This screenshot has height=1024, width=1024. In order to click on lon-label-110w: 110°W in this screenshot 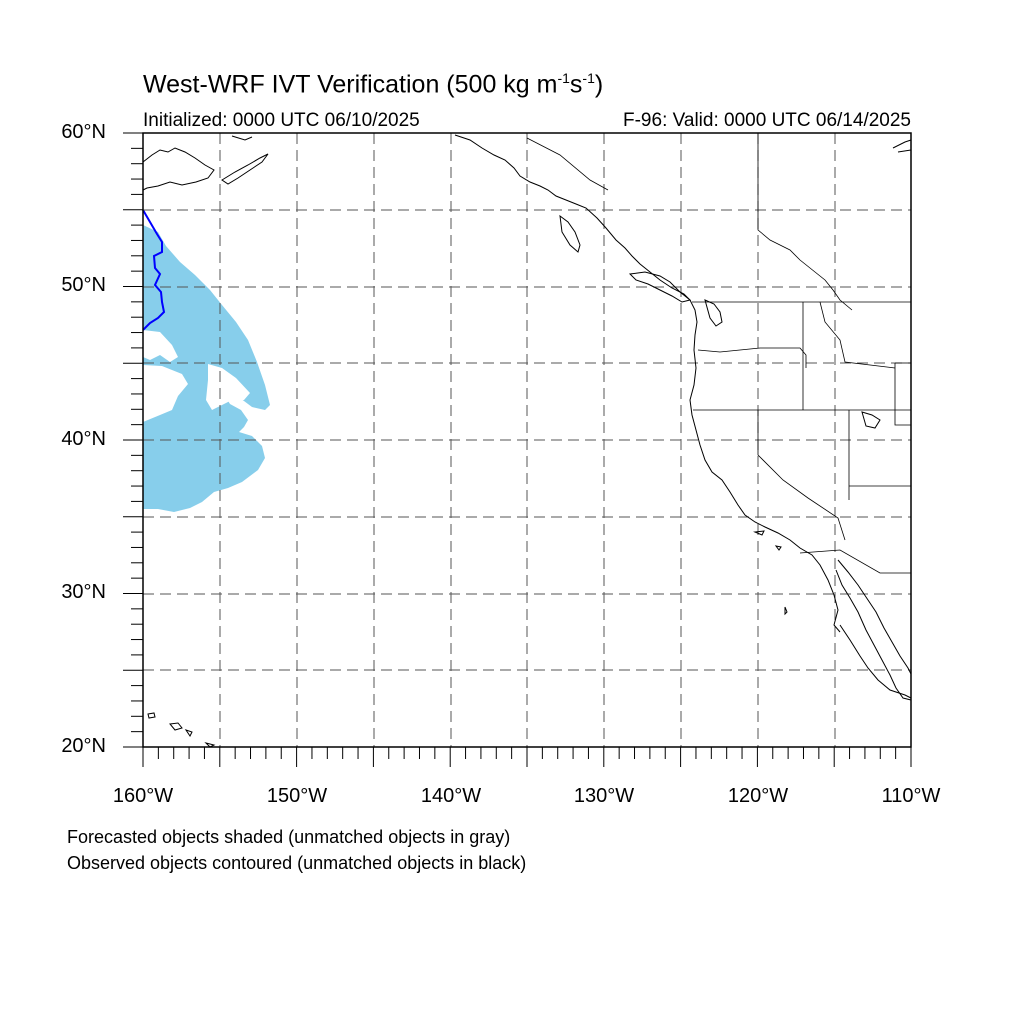, I will do `click(911, 796)`.